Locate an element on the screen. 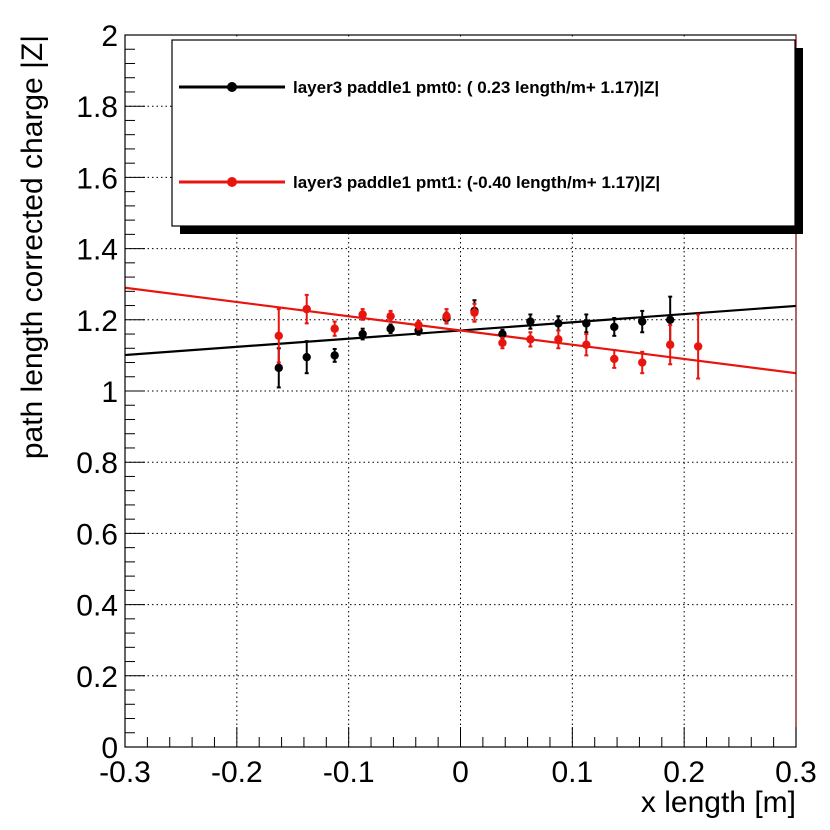 The image size is (830, 830). y-tick-label: 0.2 is located at coordinates (97, 677).